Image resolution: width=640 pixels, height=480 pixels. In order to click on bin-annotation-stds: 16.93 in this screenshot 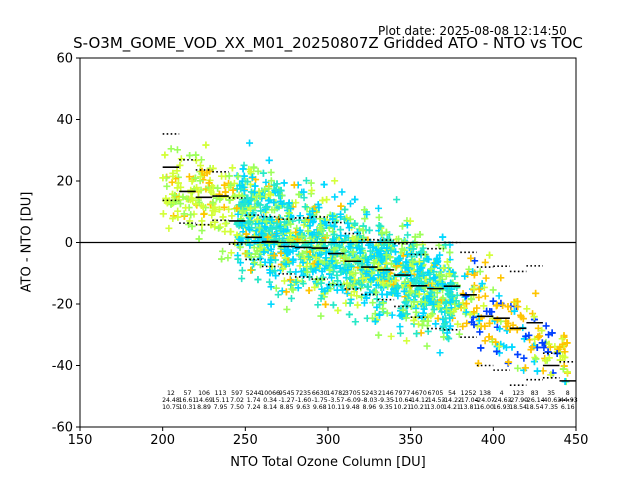, I will do `click(502, 407)`.